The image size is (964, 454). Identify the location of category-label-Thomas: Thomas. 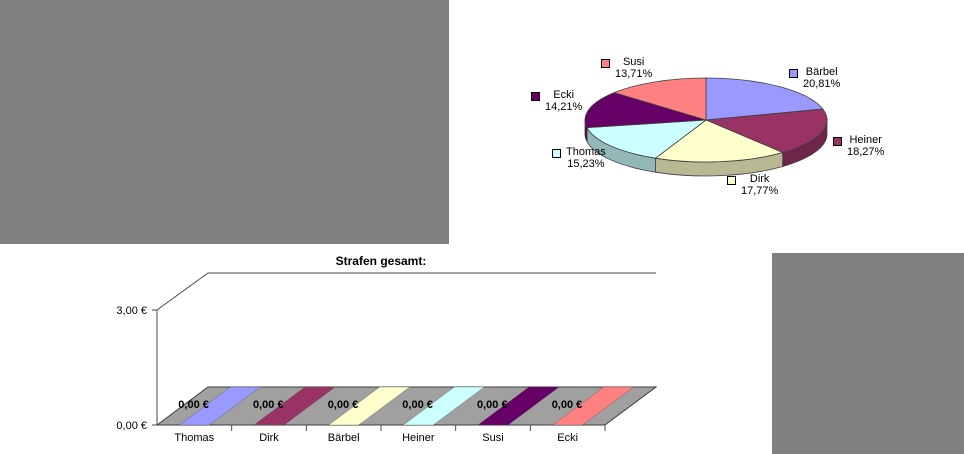
(194, 438).